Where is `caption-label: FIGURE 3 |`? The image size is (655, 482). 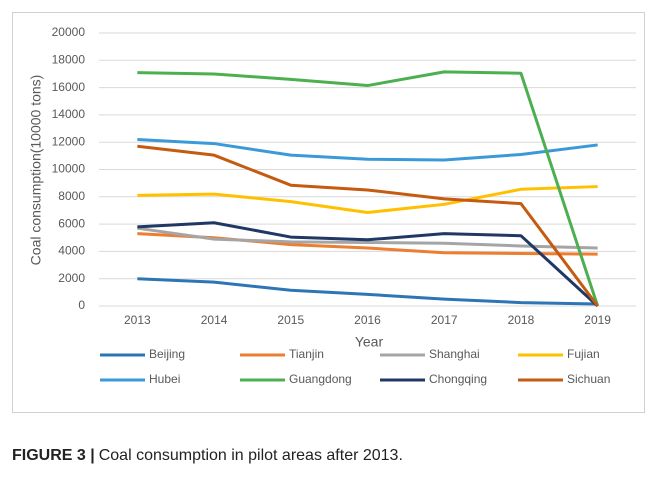
caption-label: FIGURE 3 | is located at coordinates (53, 455).